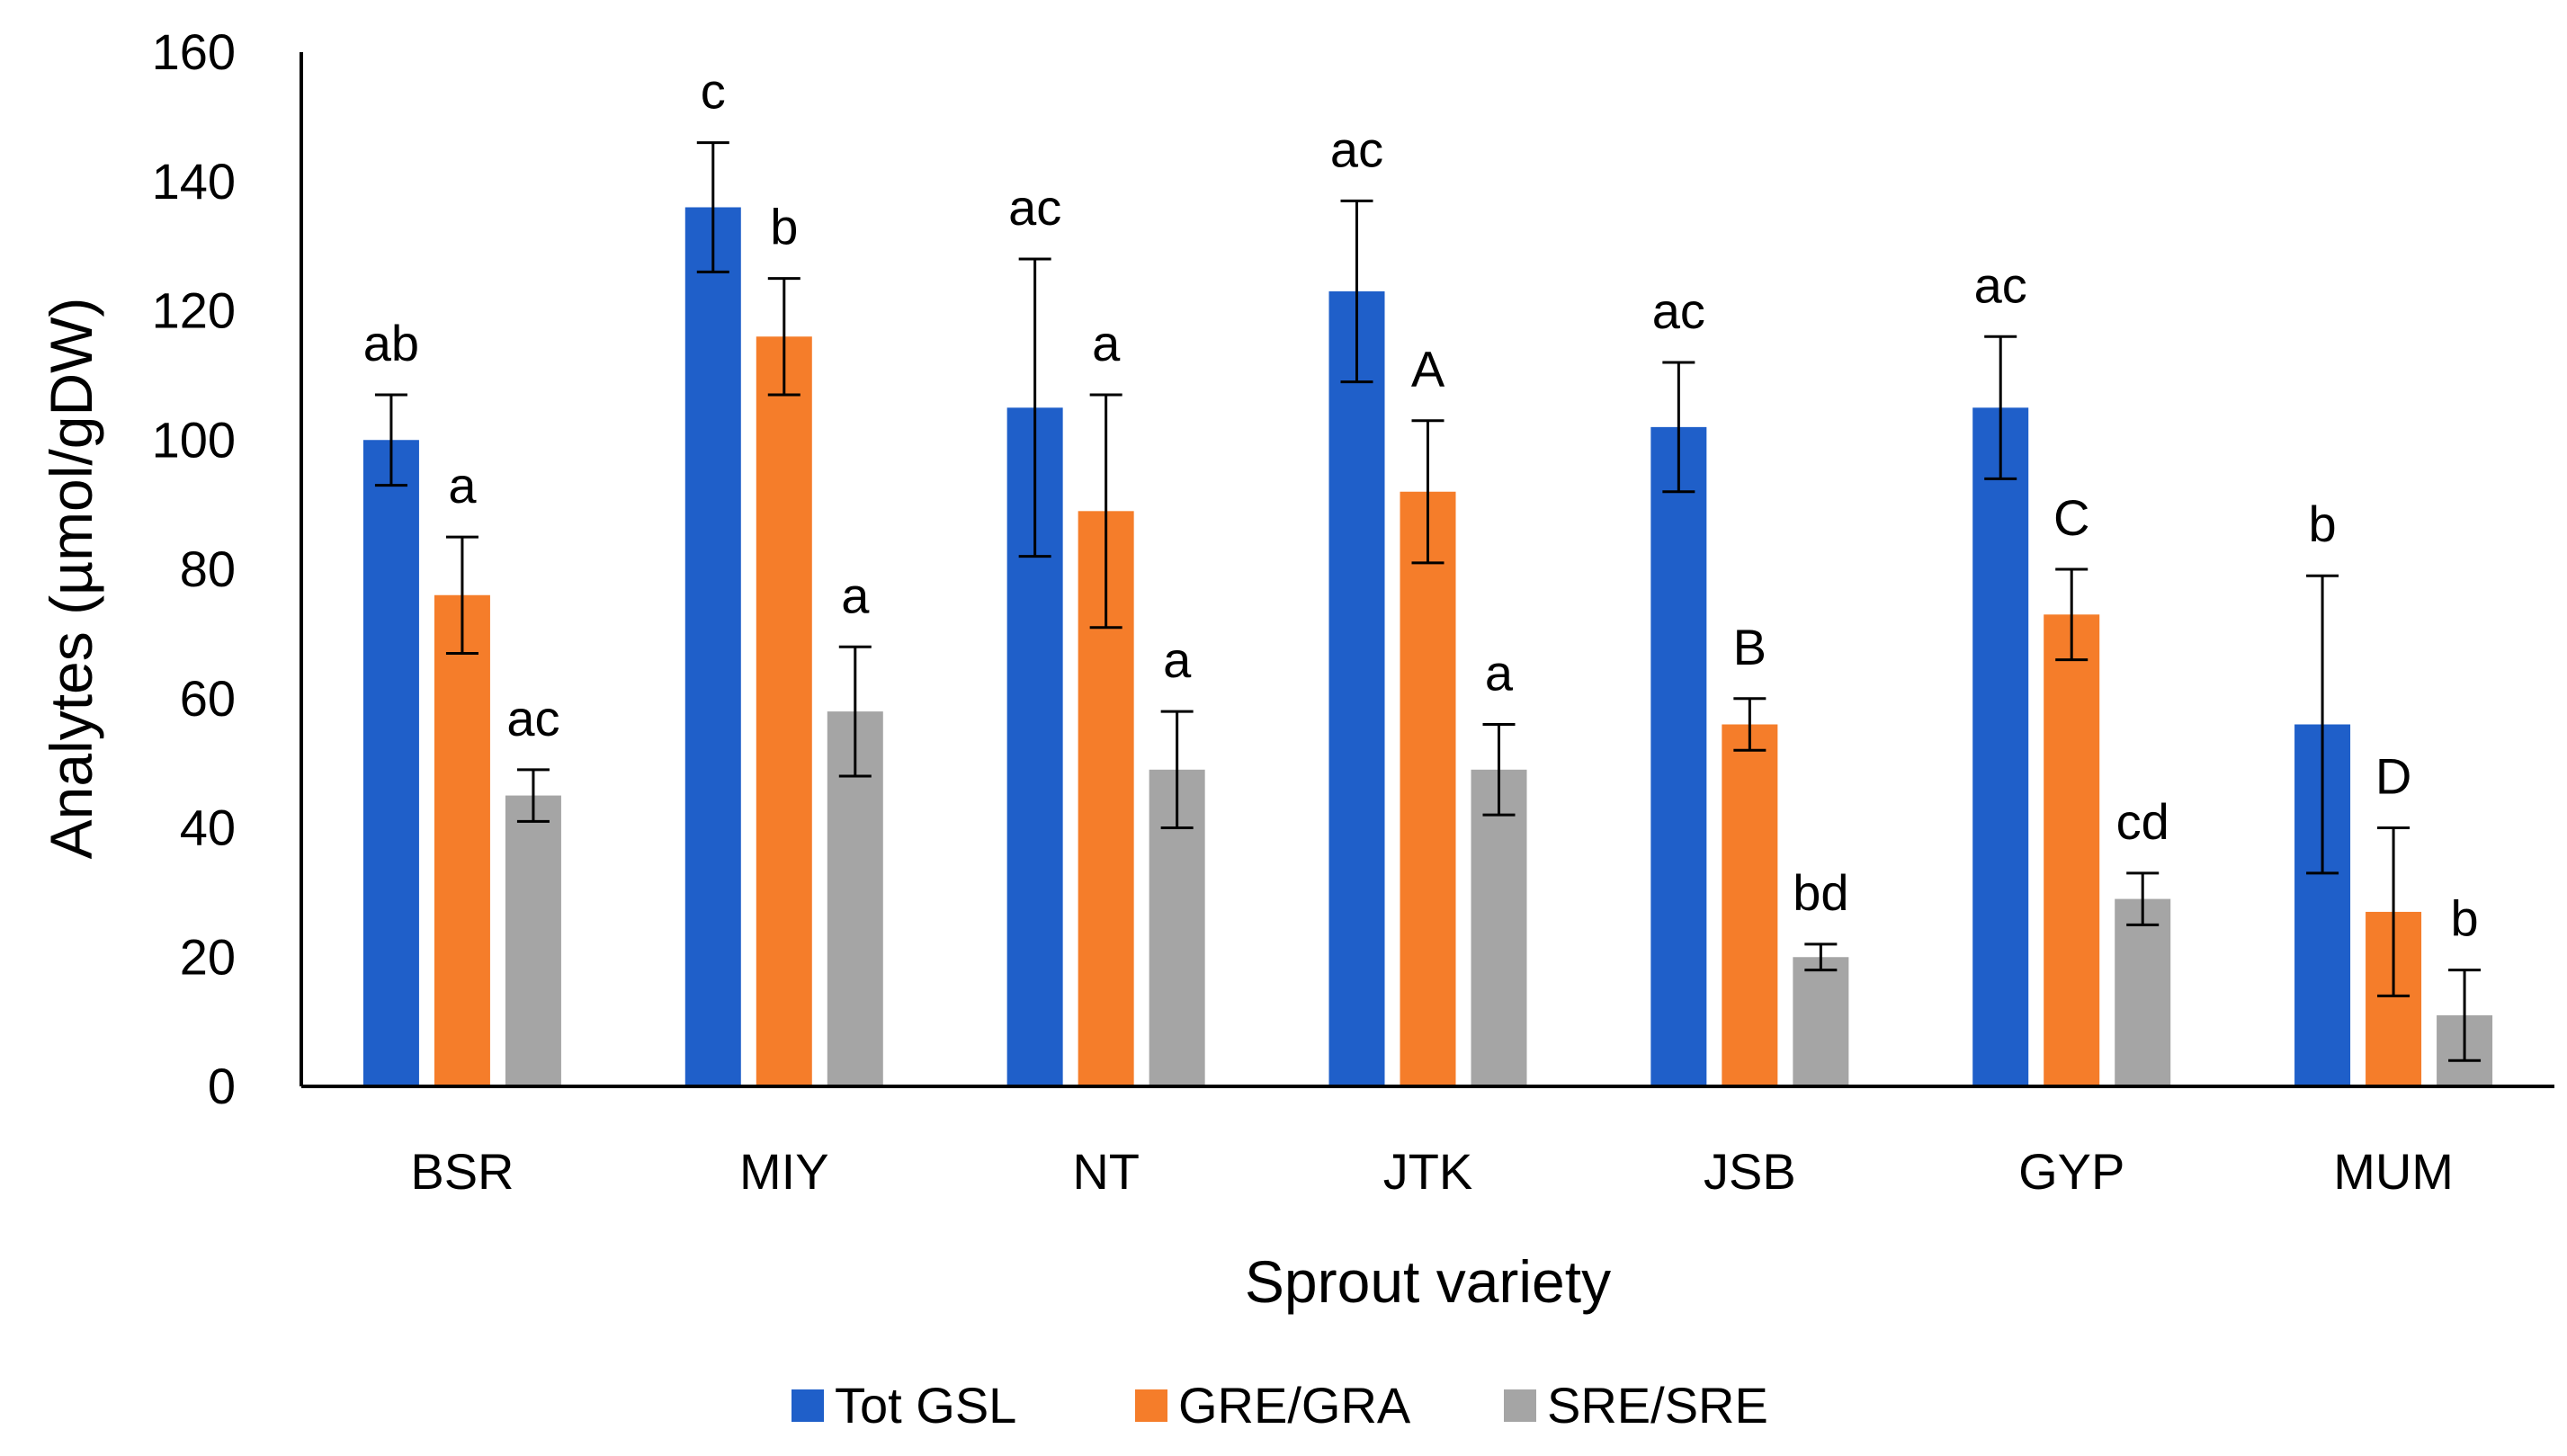 Image resolution: width=2567 pixels, height=1456 pixels. What do you see at coordinates (1750, 647) in the screenshot?
I see `significance-label: B` at bounding box center [1750, 647].